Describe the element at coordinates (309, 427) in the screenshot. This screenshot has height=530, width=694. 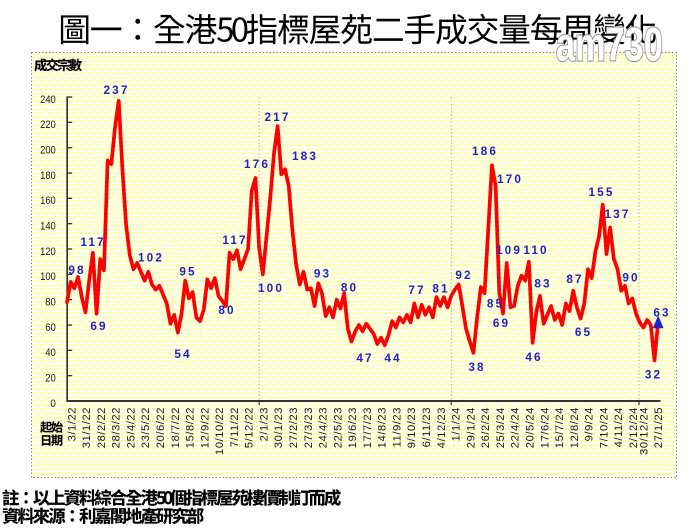
I see `svg-text: 27/3/23` at that location.